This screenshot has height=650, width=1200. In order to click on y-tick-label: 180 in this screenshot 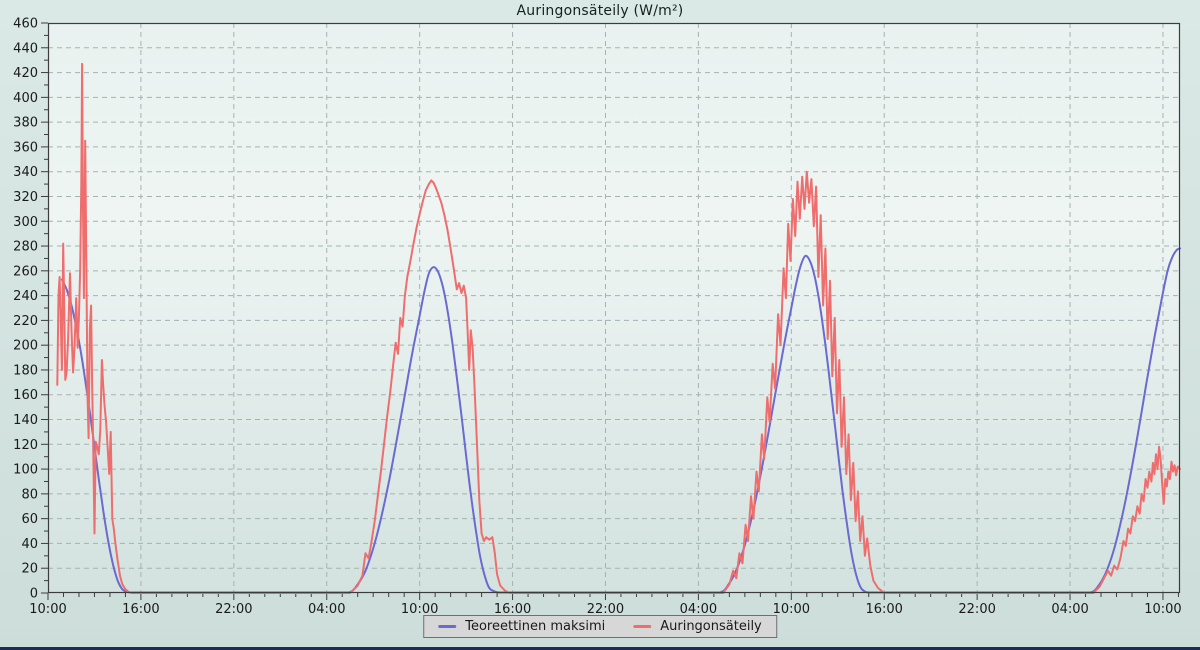, I will do `click(25, 370)`.